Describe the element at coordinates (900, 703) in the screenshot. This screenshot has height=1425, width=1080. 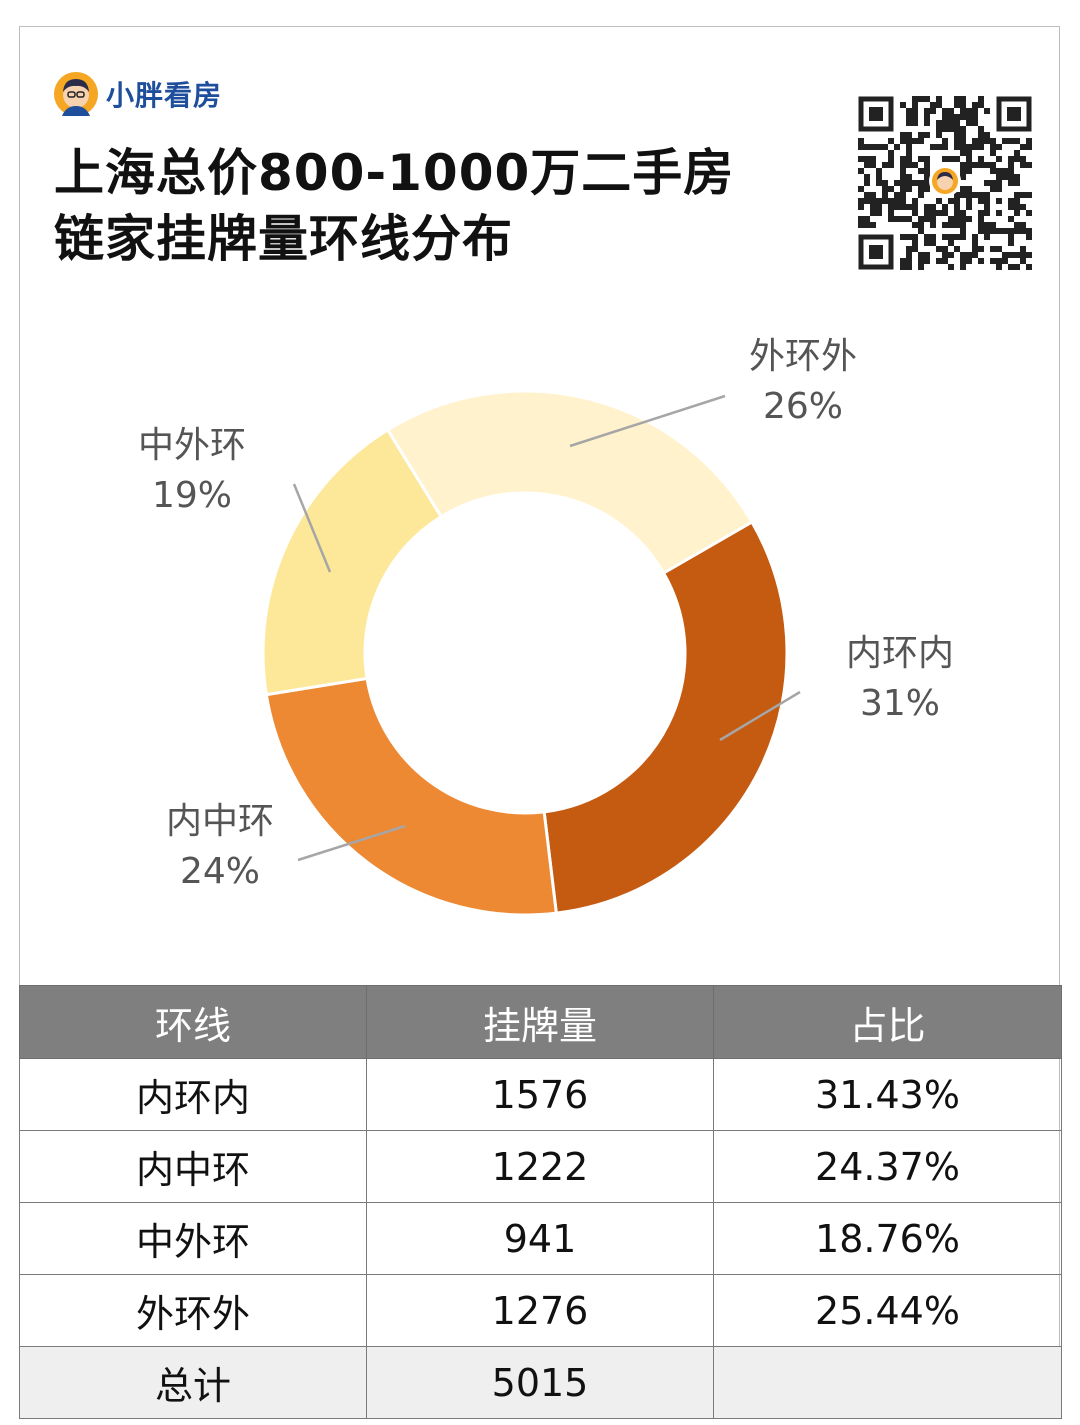
I see `slice-percent-label: 31%` at that location.